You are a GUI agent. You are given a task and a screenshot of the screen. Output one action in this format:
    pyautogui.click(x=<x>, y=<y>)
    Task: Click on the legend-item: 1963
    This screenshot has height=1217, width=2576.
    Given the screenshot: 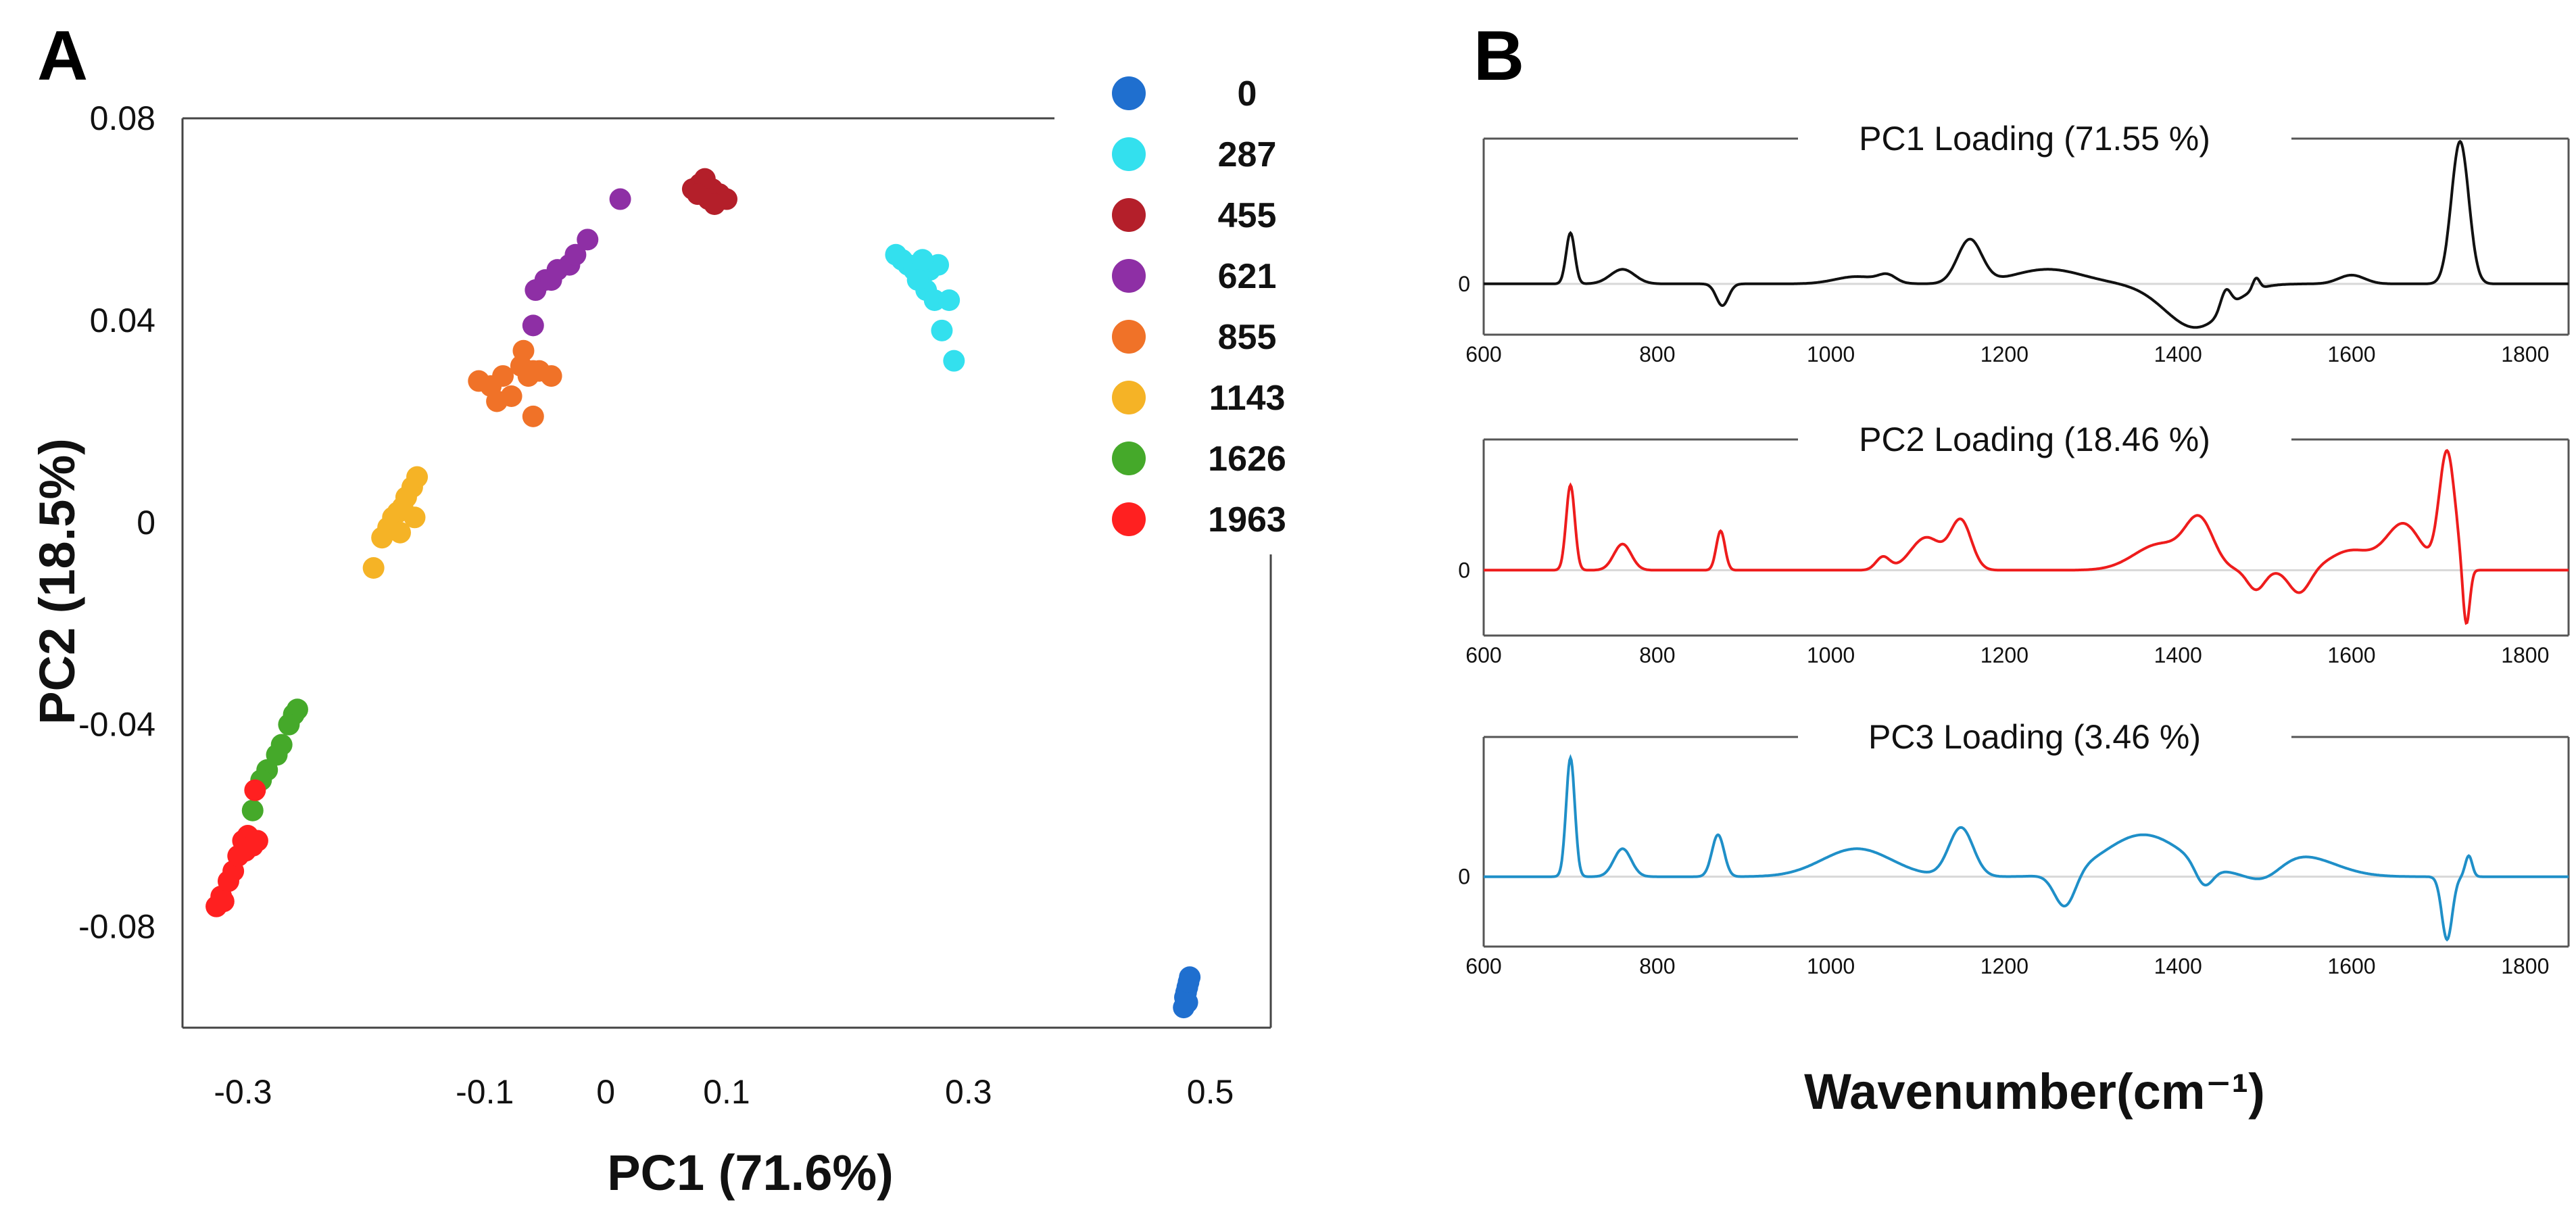 What is the action you would take?
    pyautogui.click(x=1199, y=520)
    